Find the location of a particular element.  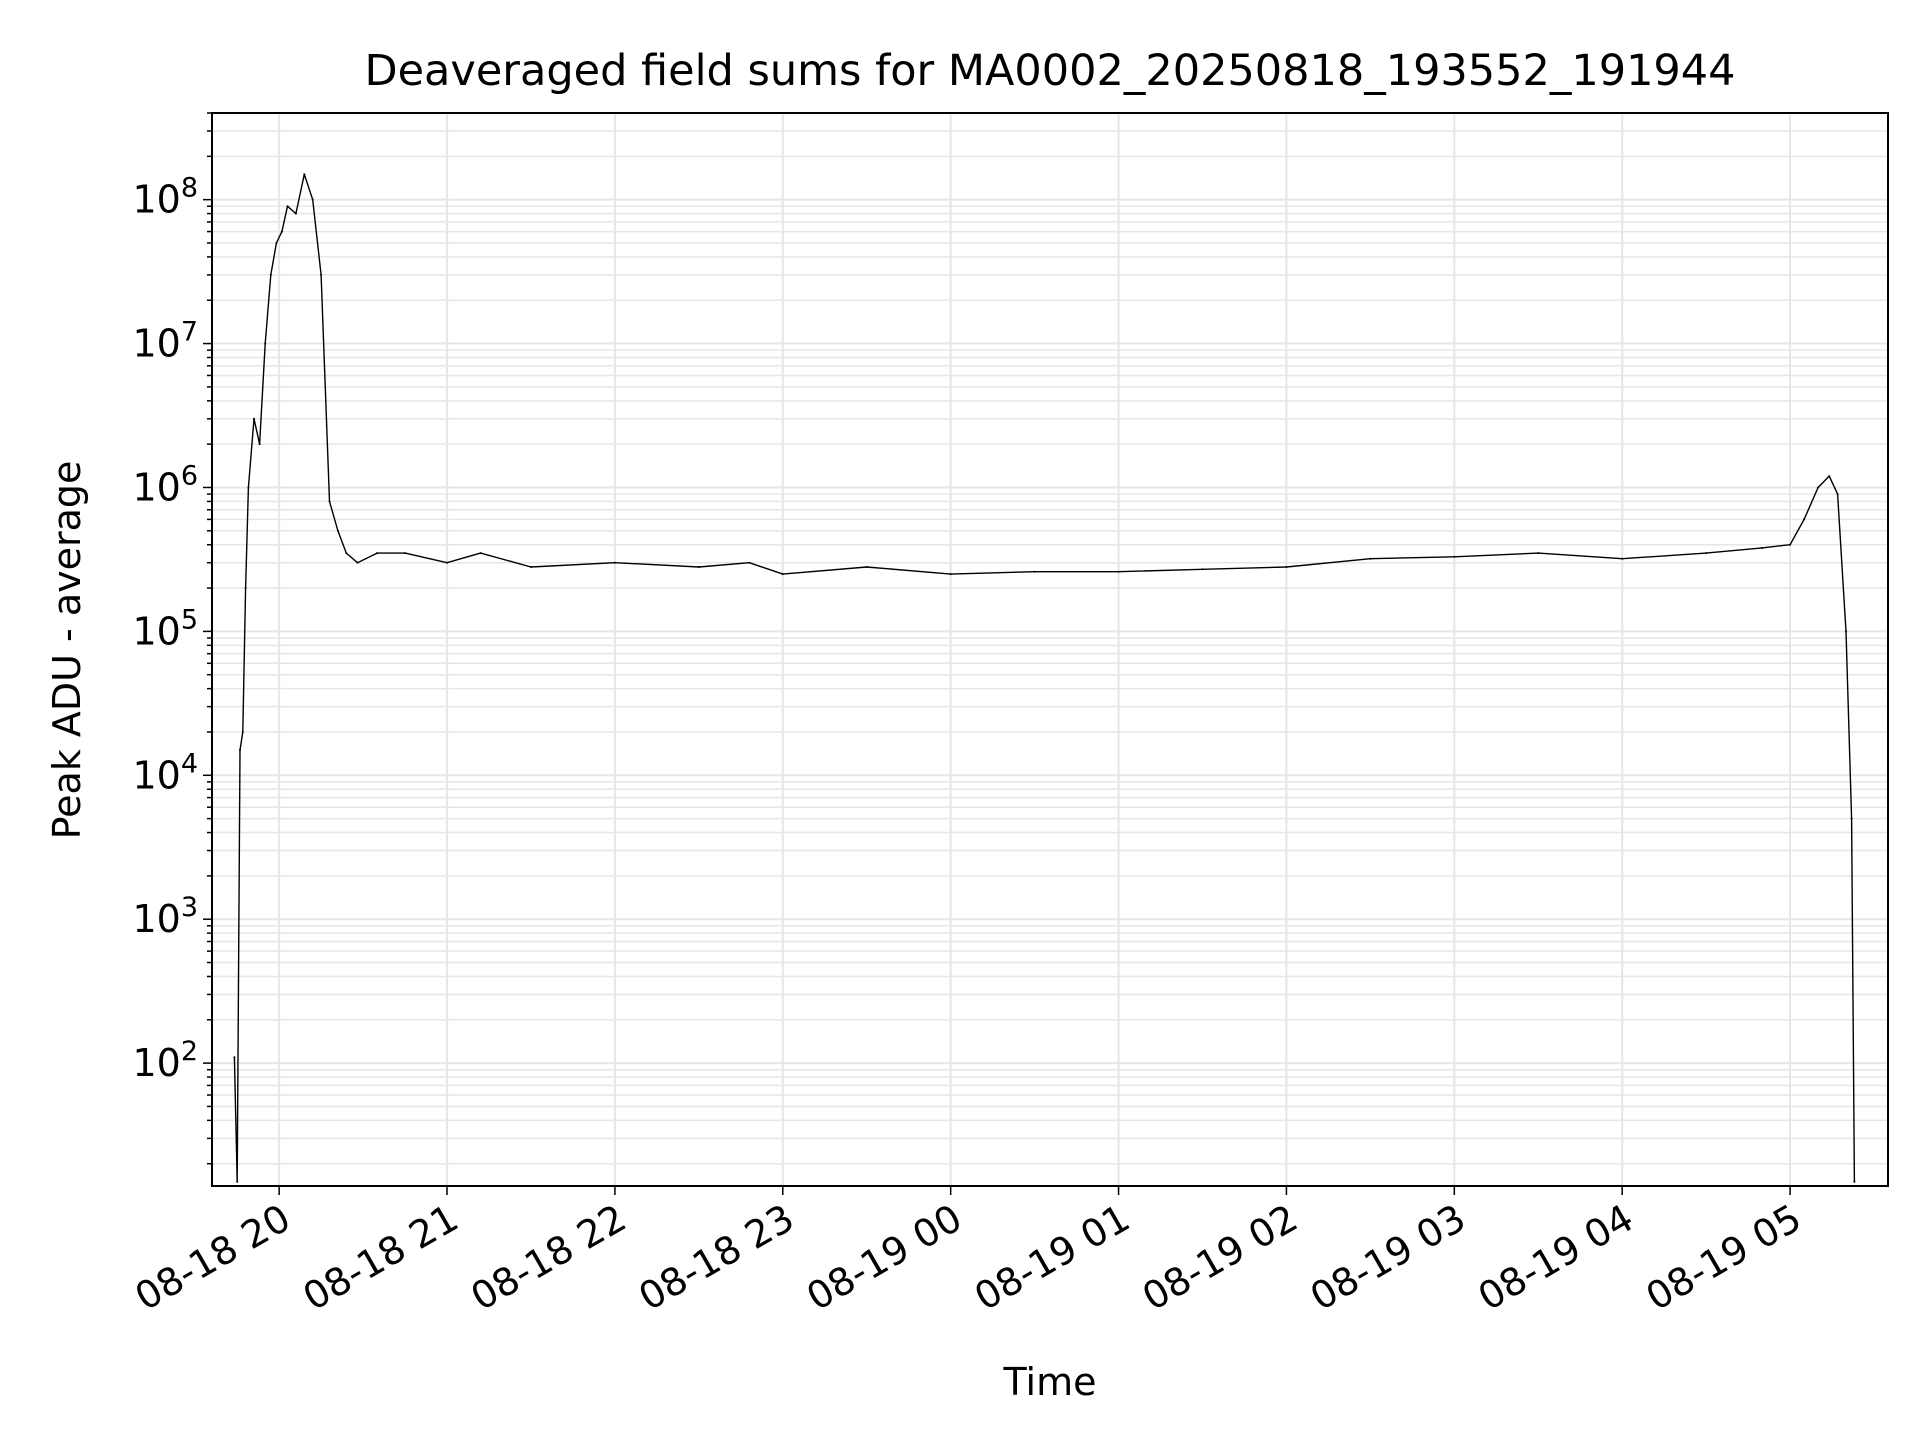

y-tick-text: 10⁵ is located at coordinates (165, 628).